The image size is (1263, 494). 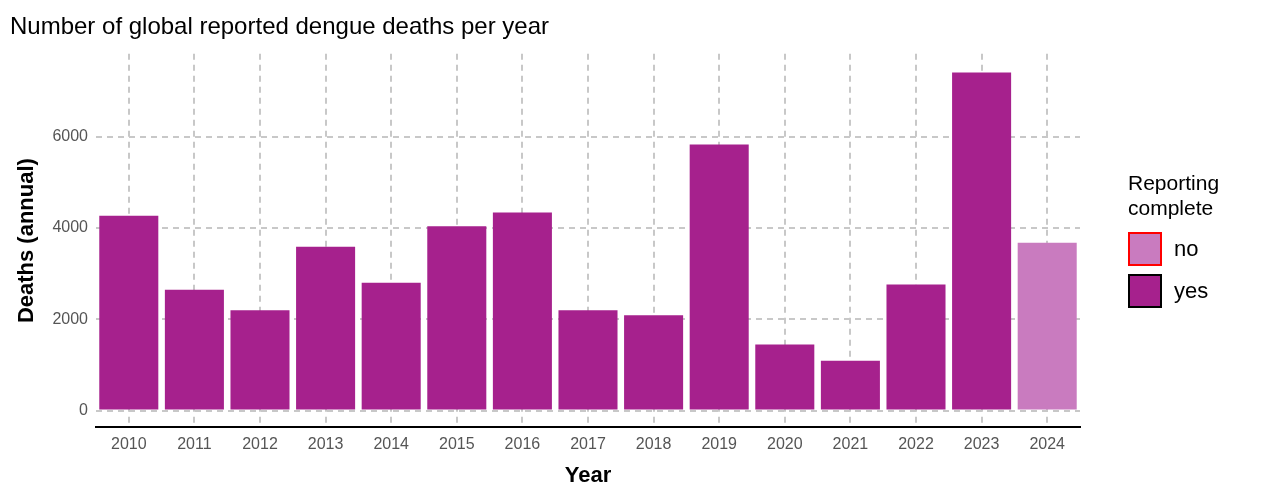 I want to click on y-tick-label: 0, so click(x=84, y=409).